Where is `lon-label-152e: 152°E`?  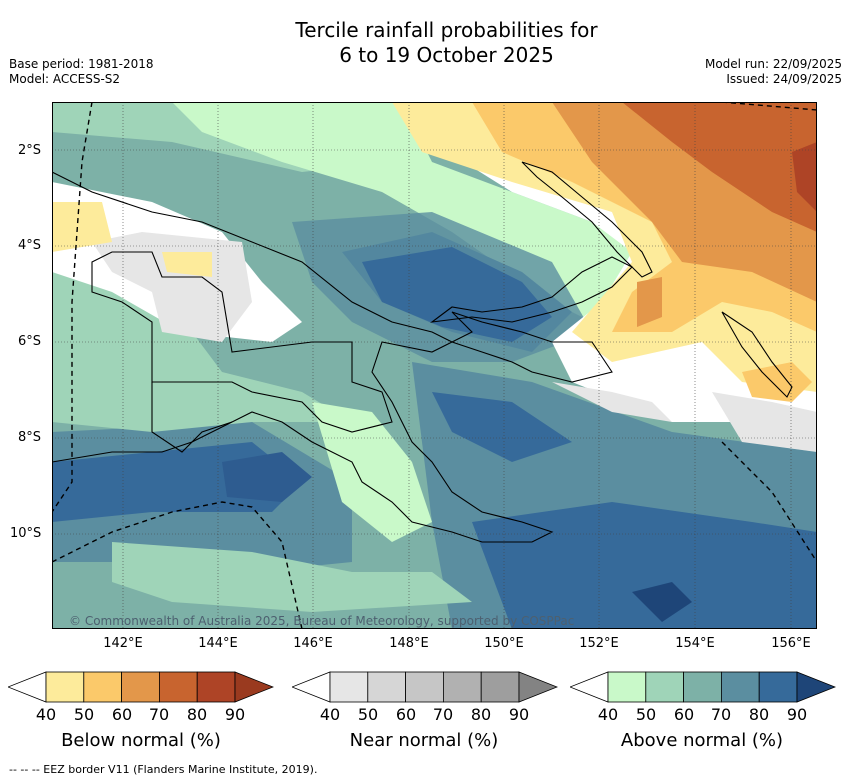 lon-label-152e: 152°E is located at coordinates (599, 643).